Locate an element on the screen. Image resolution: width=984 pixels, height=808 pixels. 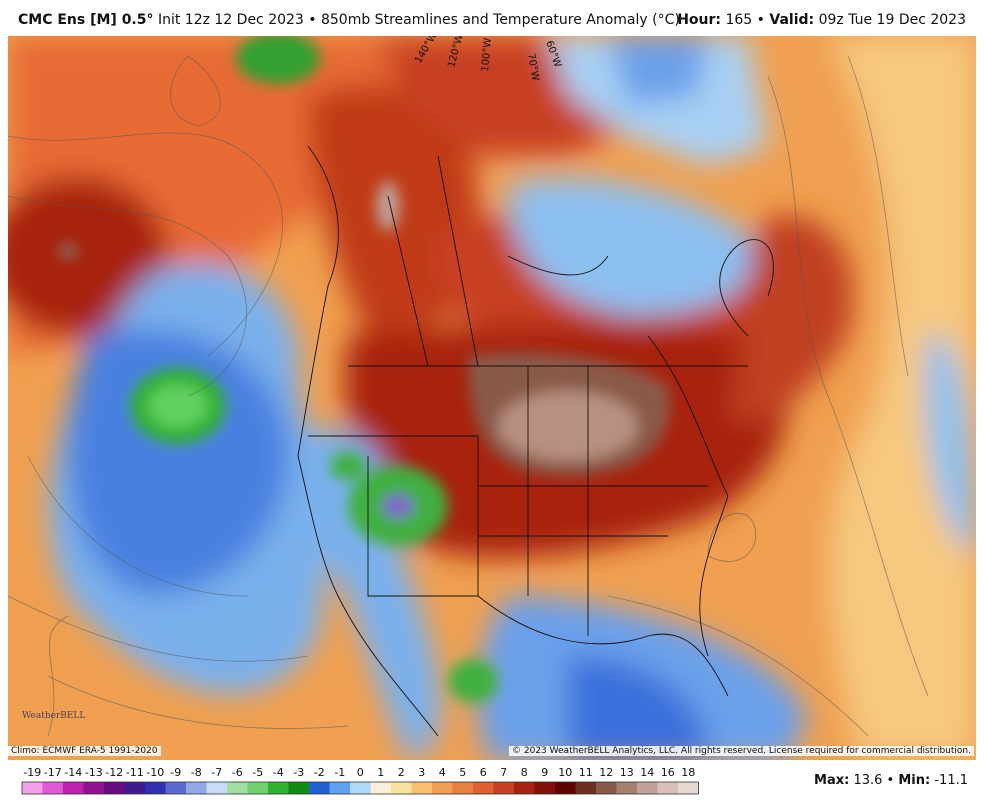
colorbar-label: -9 is located at coordinates (175, 772).